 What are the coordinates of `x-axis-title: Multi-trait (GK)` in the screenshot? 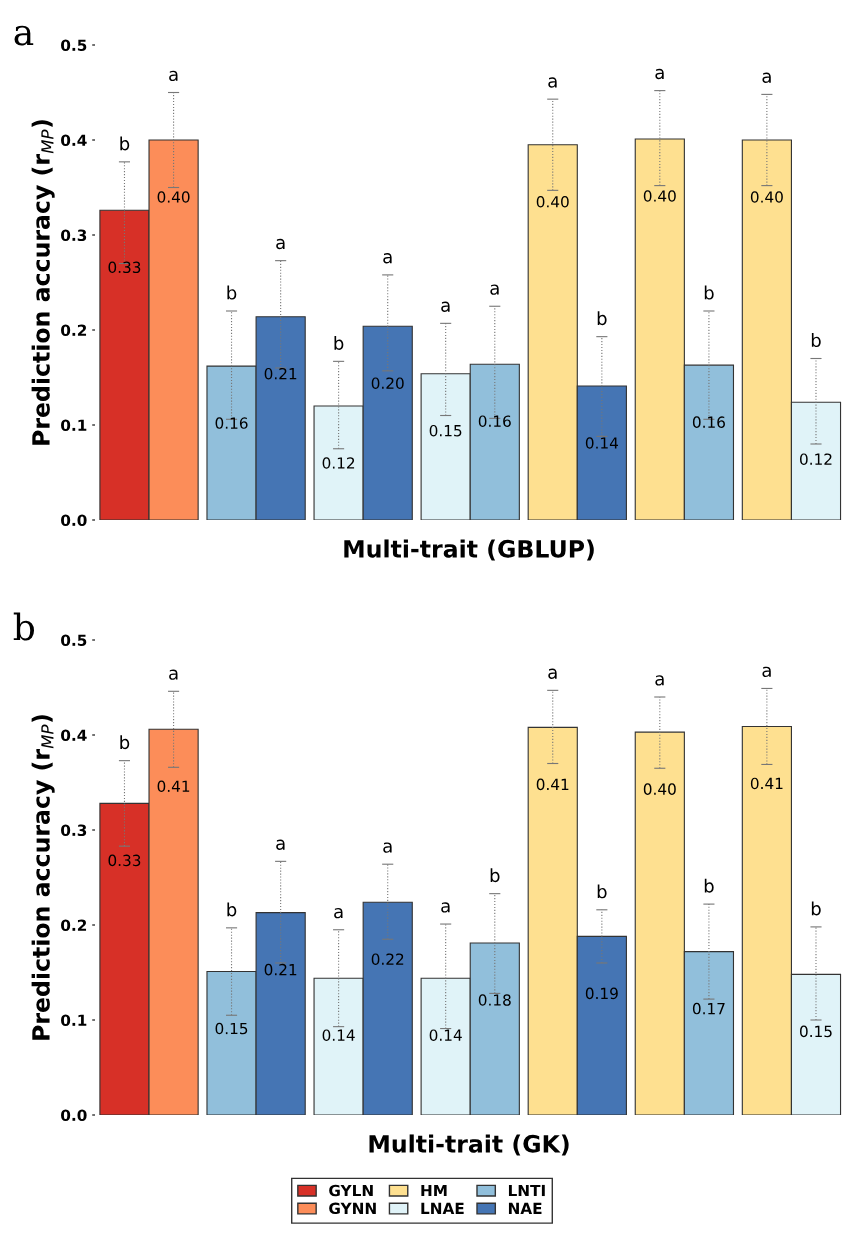 It's located at (469, 1145).